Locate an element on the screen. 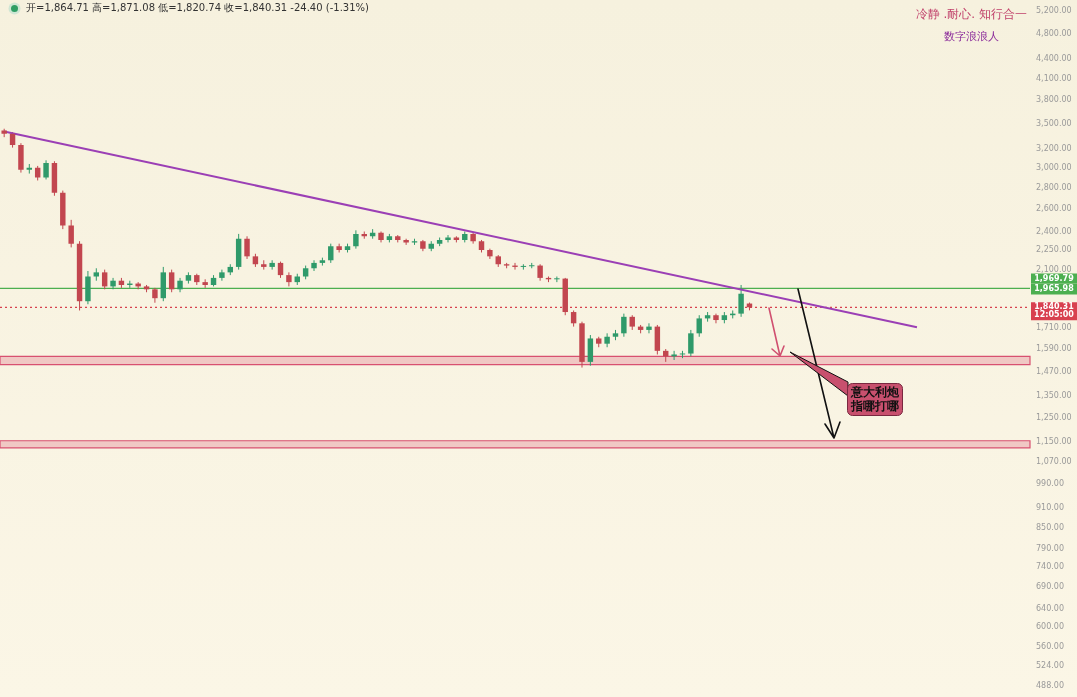 This screenshot has width=1077, height=697. y-tick-label: 1,250.00 is located at coordinates (1054, 417).